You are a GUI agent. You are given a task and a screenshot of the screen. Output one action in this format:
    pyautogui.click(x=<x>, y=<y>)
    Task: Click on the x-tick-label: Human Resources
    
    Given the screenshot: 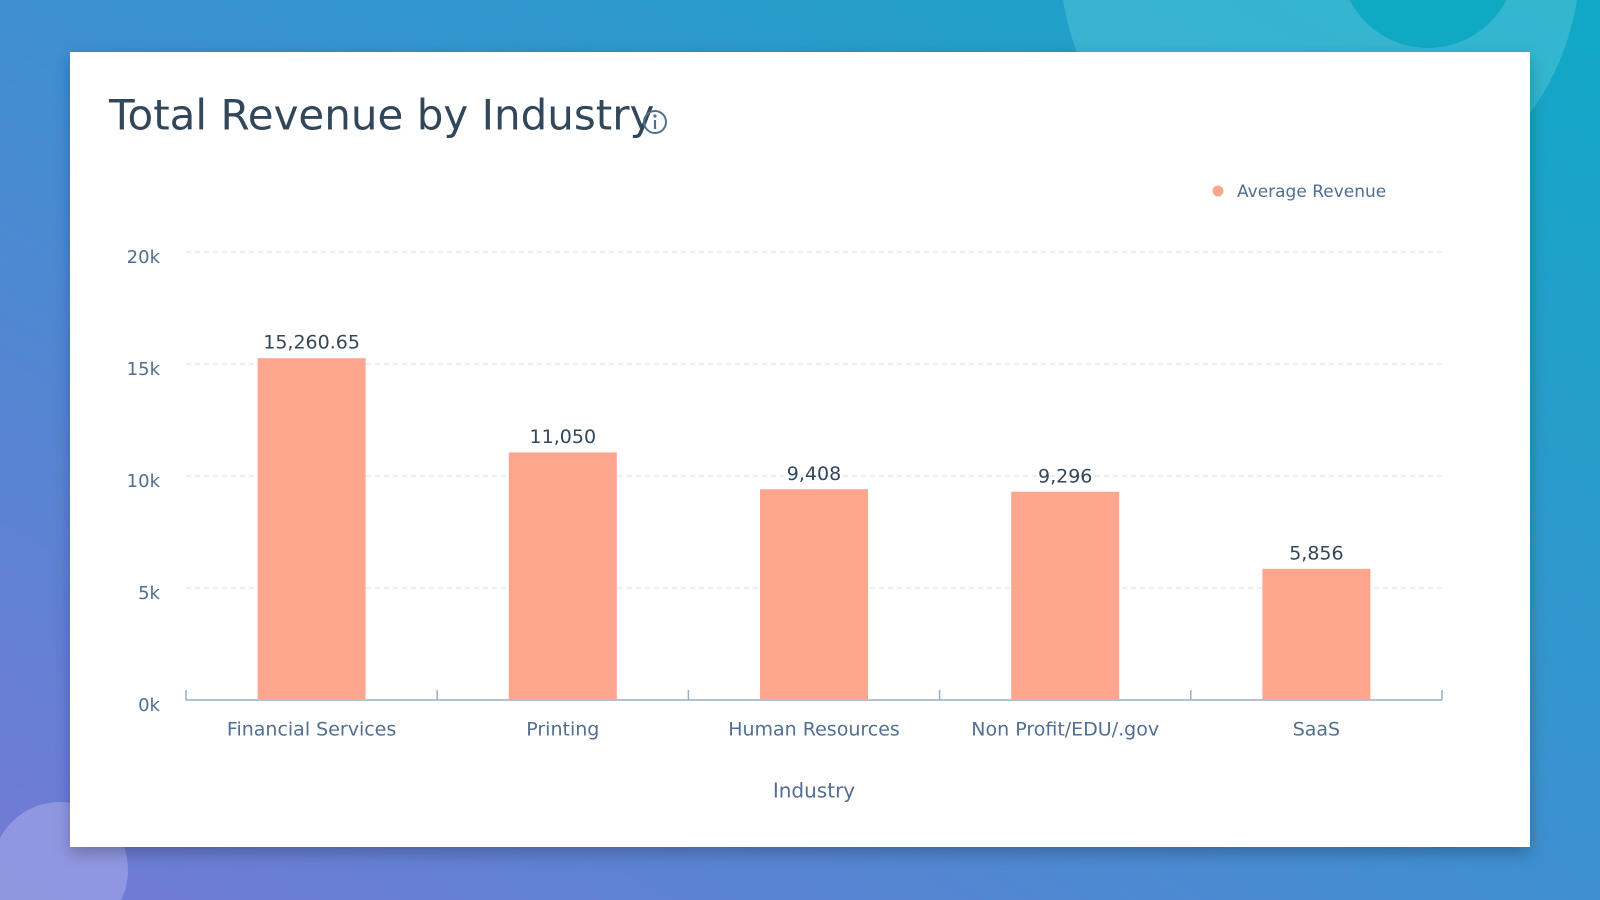 What is the action you would take?
    pyautogui.click(x=814, y=730)
    